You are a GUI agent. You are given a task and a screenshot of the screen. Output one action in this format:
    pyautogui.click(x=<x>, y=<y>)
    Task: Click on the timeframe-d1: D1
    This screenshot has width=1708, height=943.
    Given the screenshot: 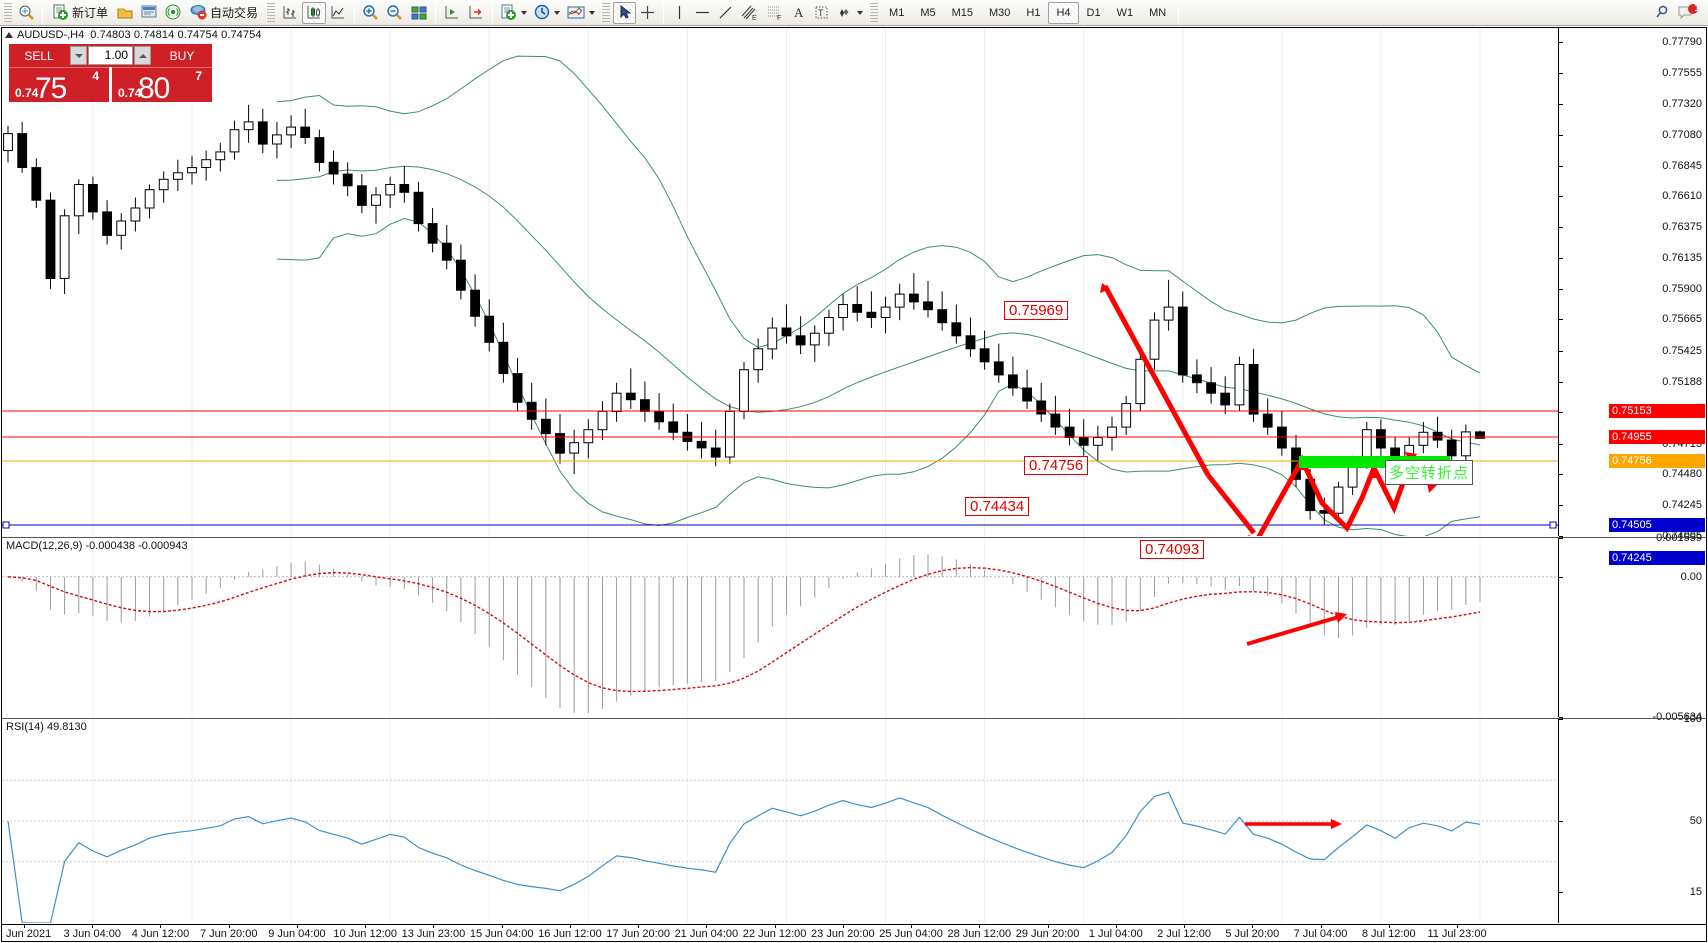 What is the action you would take?
    pyautogui.click(x=1093, y=12)
    